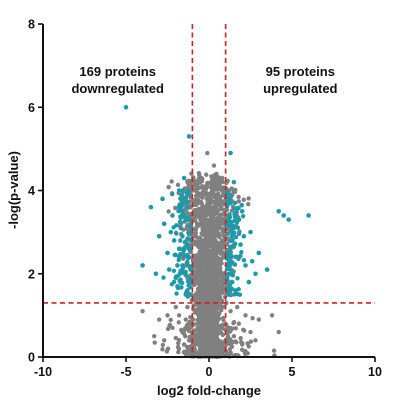 This screenshot has width=400, height=400. I want to click on y-tick-label: 0, so click(31, 358).